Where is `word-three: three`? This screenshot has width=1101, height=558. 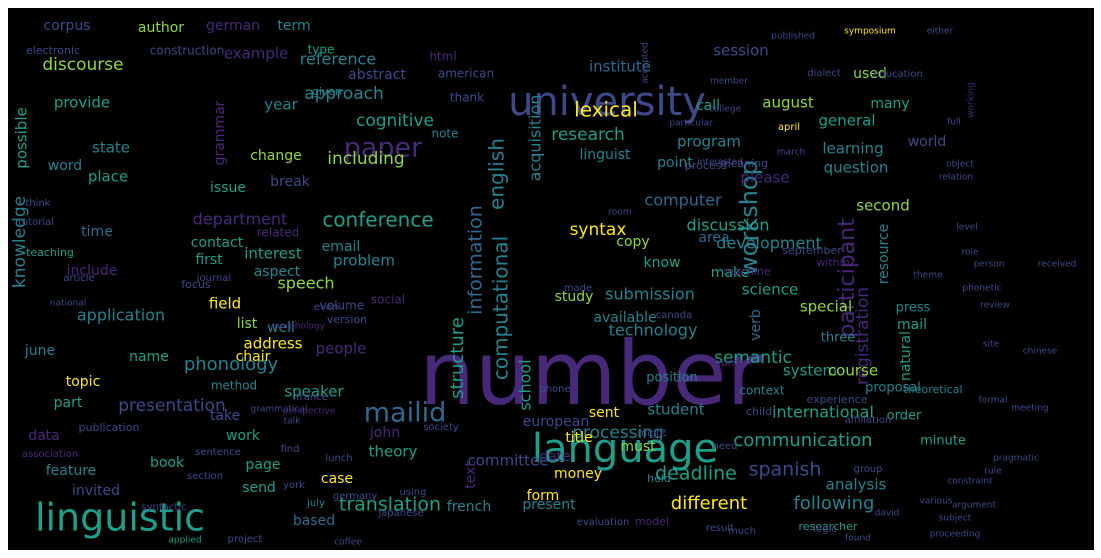
word-three: three is located at coordinates (838, 338).